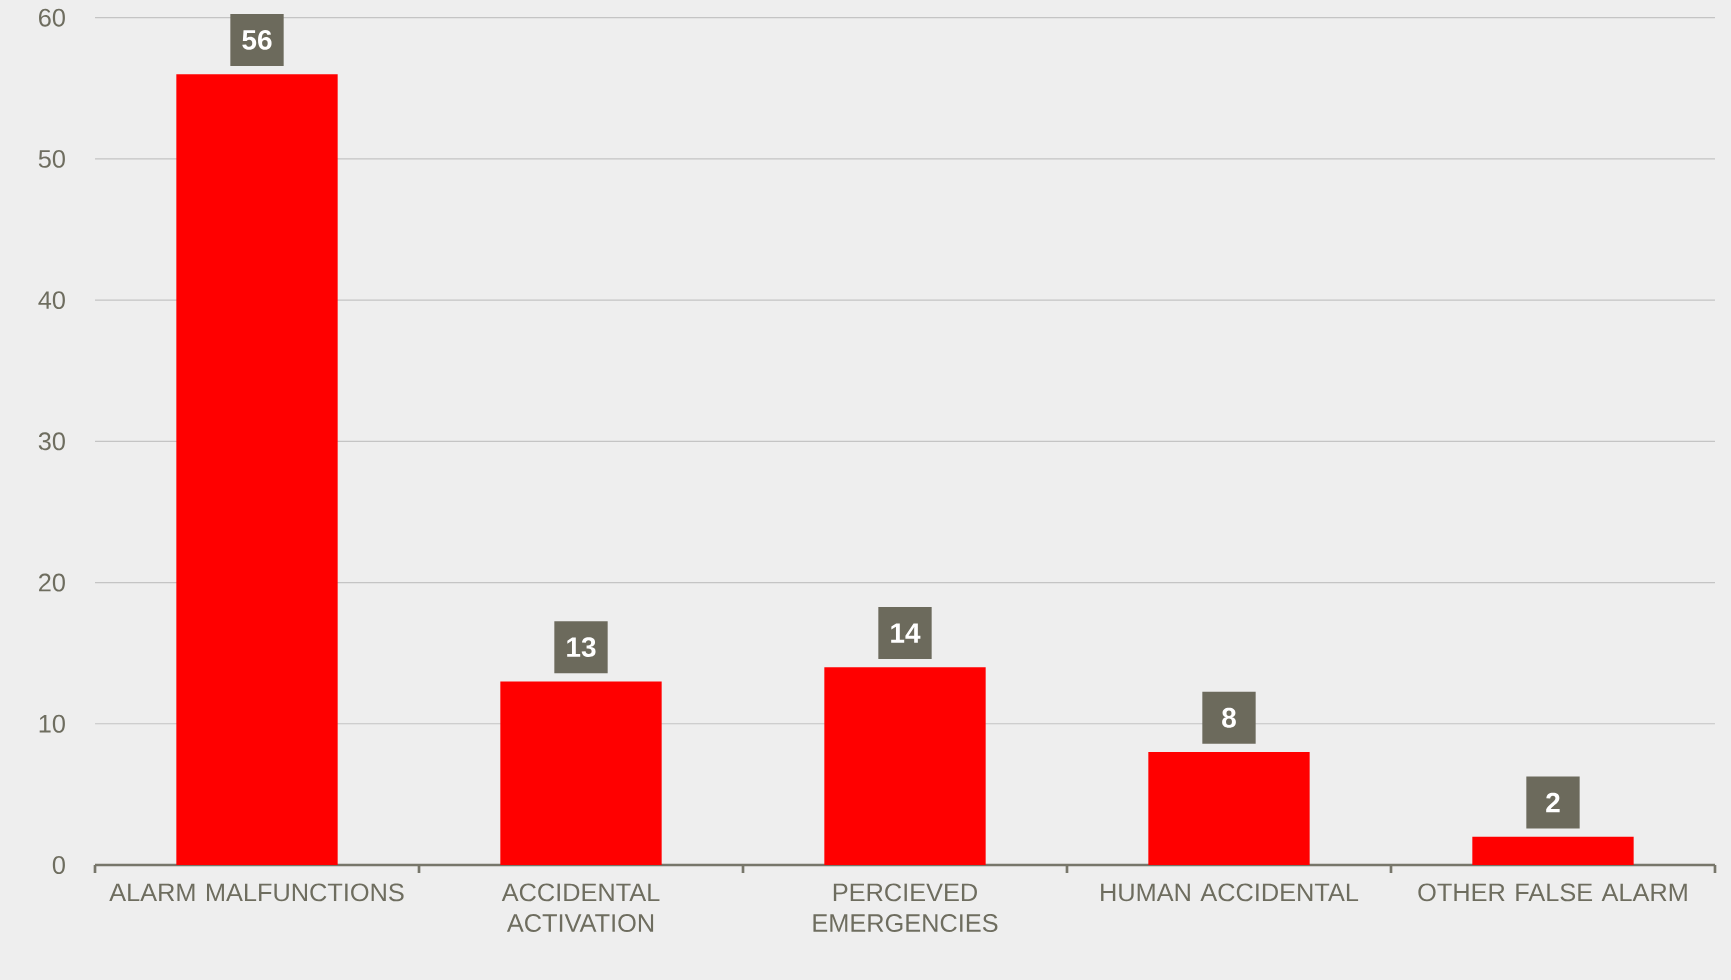  I want to click on x-tick-label: ALARM MALFUNCTIONS, so click(256, 892).